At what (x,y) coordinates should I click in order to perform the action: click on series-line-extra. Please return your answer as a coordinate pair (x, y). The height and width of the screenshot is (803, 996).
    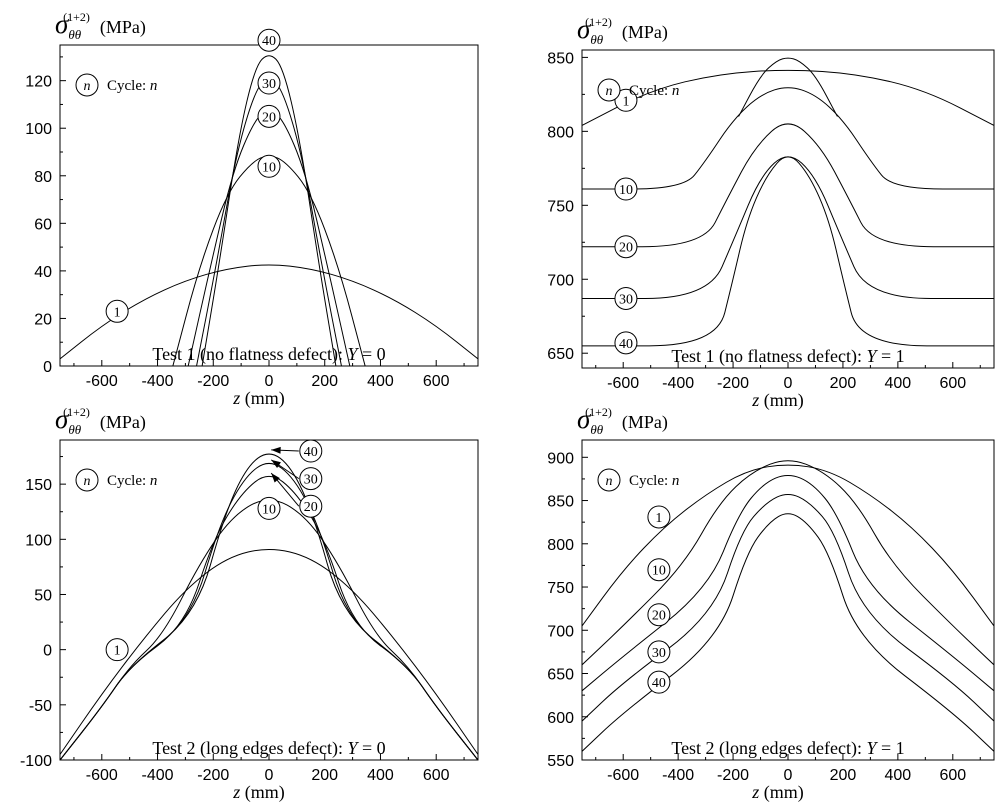
    Looking at the image, I should click on (788, 87).